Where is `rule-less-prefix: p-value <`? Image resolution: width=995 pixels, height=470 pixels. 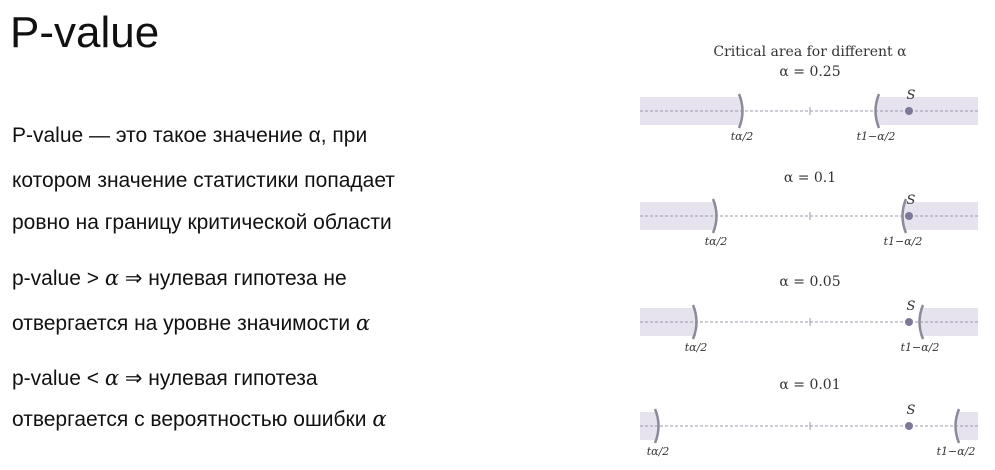 rule-less-prefix: p-value < is located at coordinates (58, 378).